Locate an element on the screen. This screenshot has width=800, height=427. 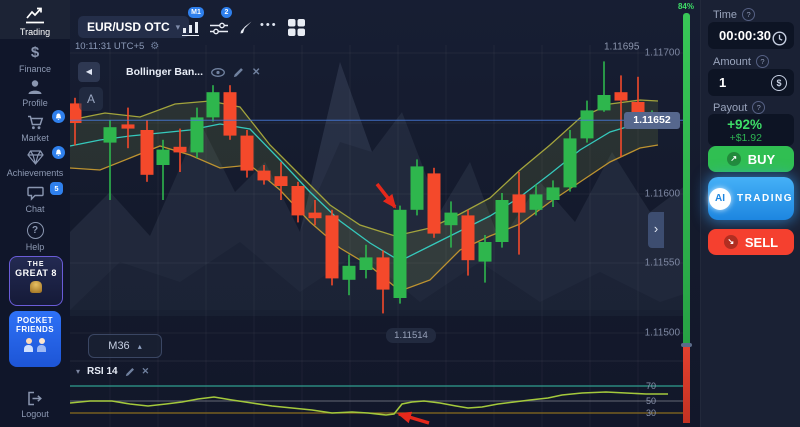
sidebar-item-help: ? Help is located at coordinates (35, 237).